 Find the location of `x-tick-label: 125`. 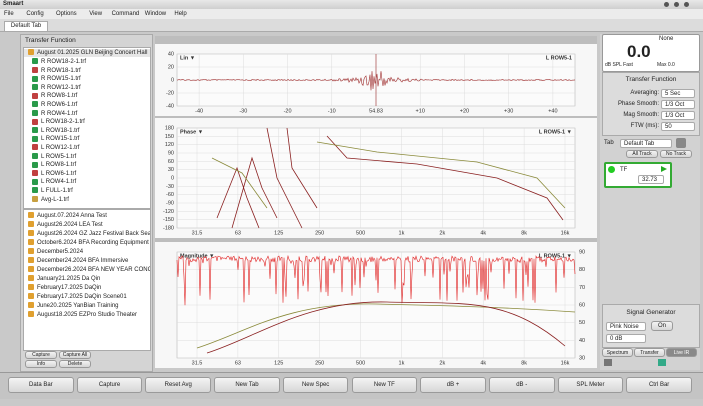

x-tick-label: 125 is located at coordinates (278, 363).